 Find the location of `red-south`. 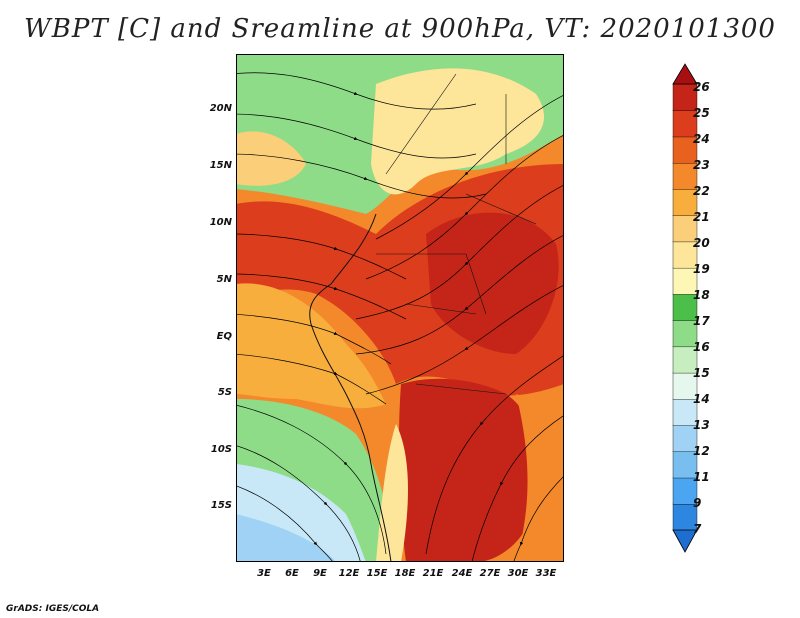

red-south is located at coordinates (469, 470).